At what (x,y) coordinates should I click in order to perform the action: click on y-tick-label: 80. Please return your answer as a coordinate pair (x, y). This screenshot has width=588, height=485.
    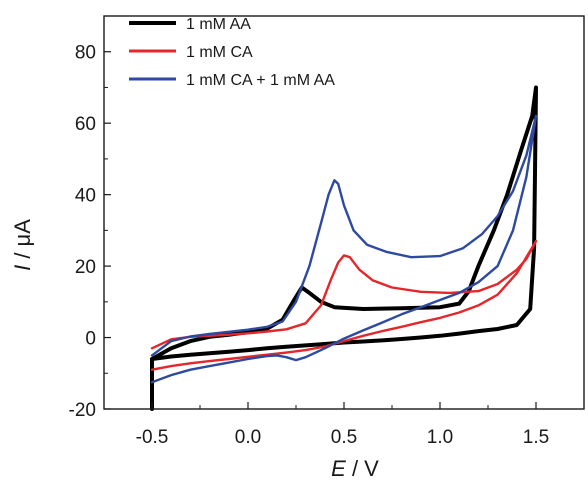
    Looking at the image, I should click on (85, 53).